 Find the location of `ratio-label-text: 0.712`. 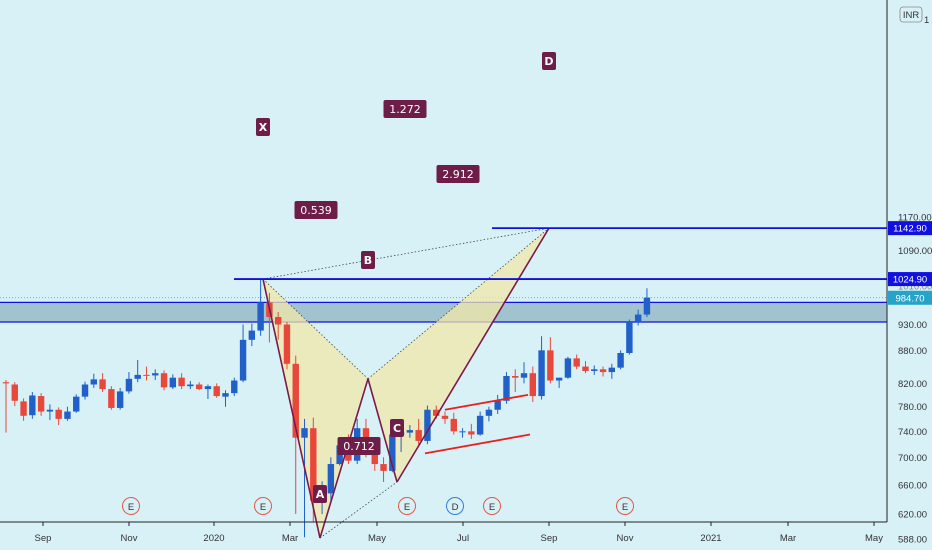

ratio-label-text: 0.712 is located at coordinates (359, 446).